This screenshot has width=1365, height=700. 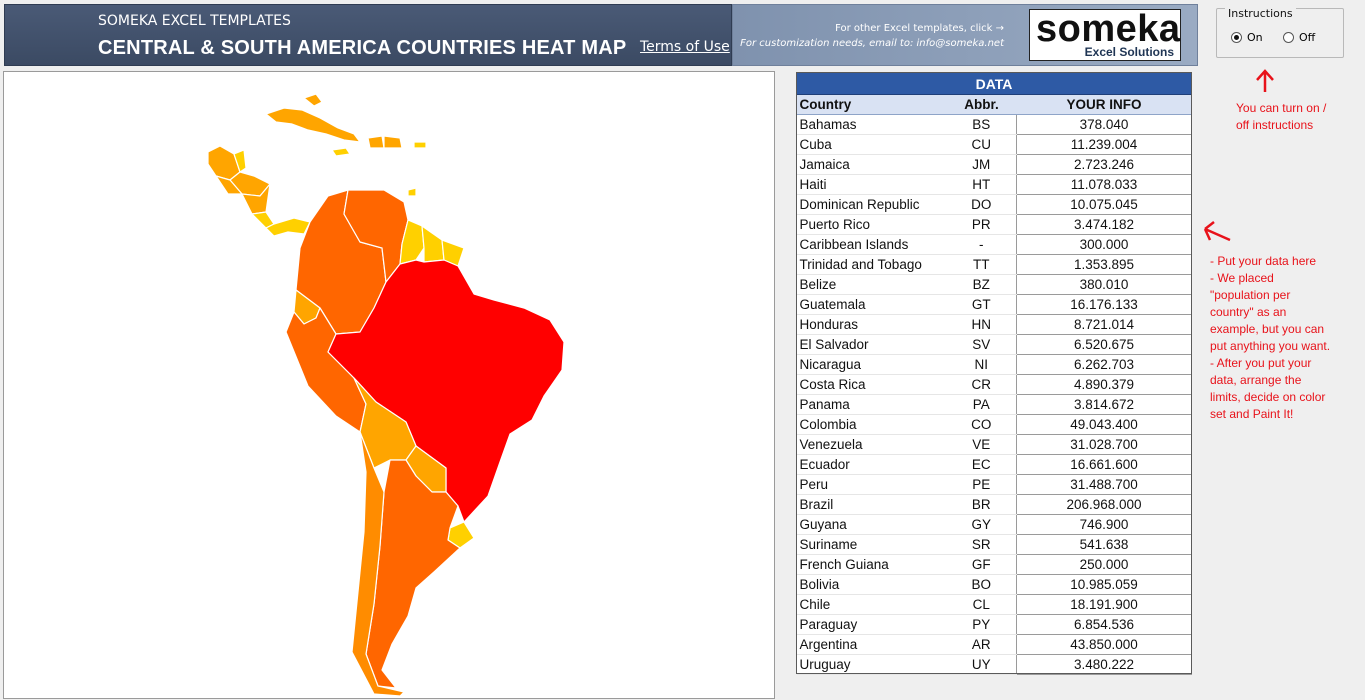 What do you see at coordinates (1104, 224) in the screenshot?
I see `your-info-cell: 3.474.182` at bounding box center [1104, 224].